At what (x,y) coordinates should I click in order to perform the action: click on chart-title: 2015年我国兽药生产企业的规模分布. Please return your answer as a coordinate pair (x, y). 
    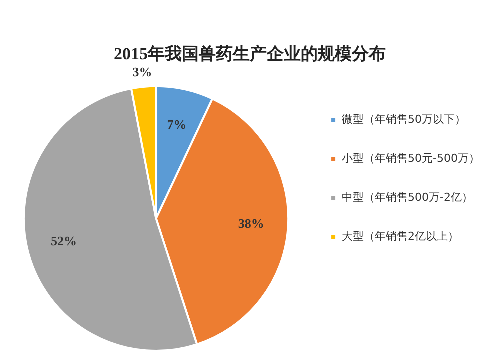
    Looking at the image, I should click on (250, 54).